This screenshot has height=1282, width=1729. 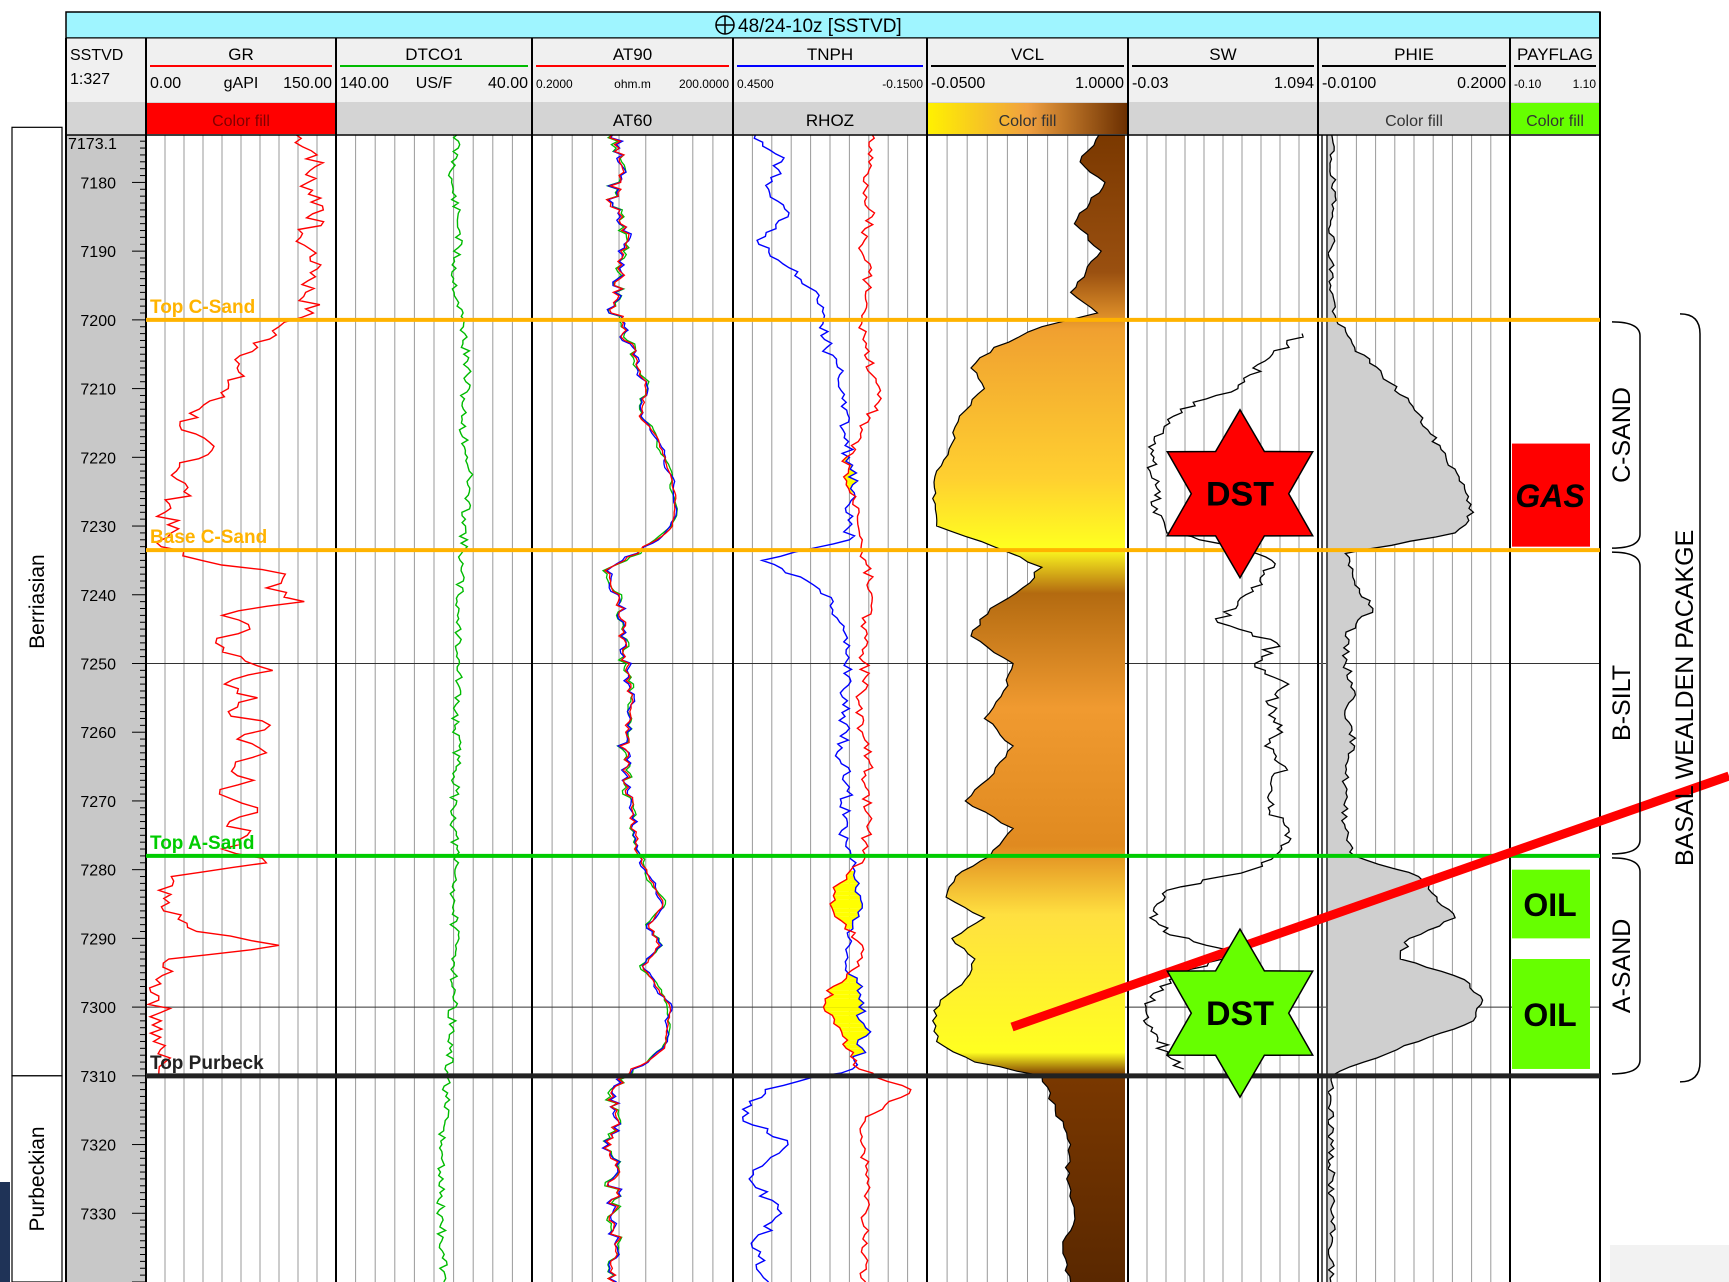 I want to click on track-min-dtco: 140.00, so click(x=364, y=83).